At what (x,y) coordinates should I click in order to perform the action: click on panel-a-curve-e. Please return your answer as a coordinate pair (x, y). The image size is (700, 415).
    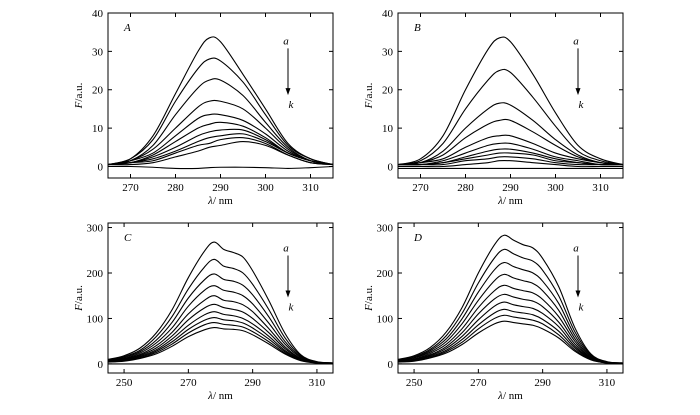
    Looking at the image, I should click on (220, 139).